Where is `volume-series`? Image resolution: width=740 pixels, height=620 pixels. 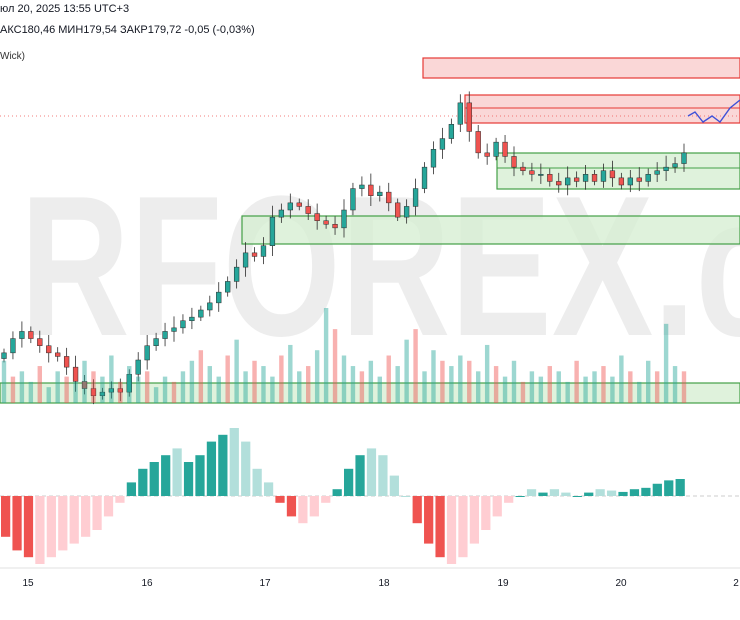
volume-series is located at coordinates (344, 355).